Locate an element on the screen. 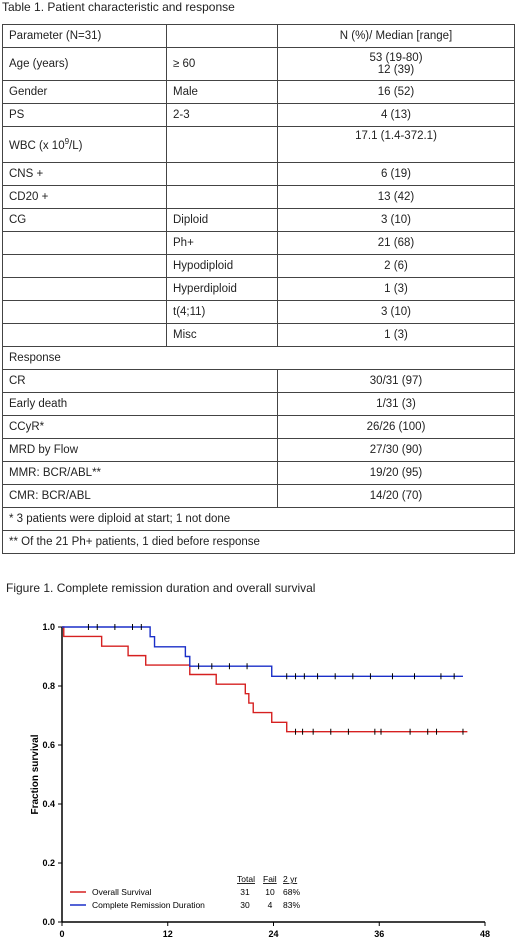 This screenshot has height=943, width=520. row-value: 1/31 (3) is located at coordinates (396, 404).